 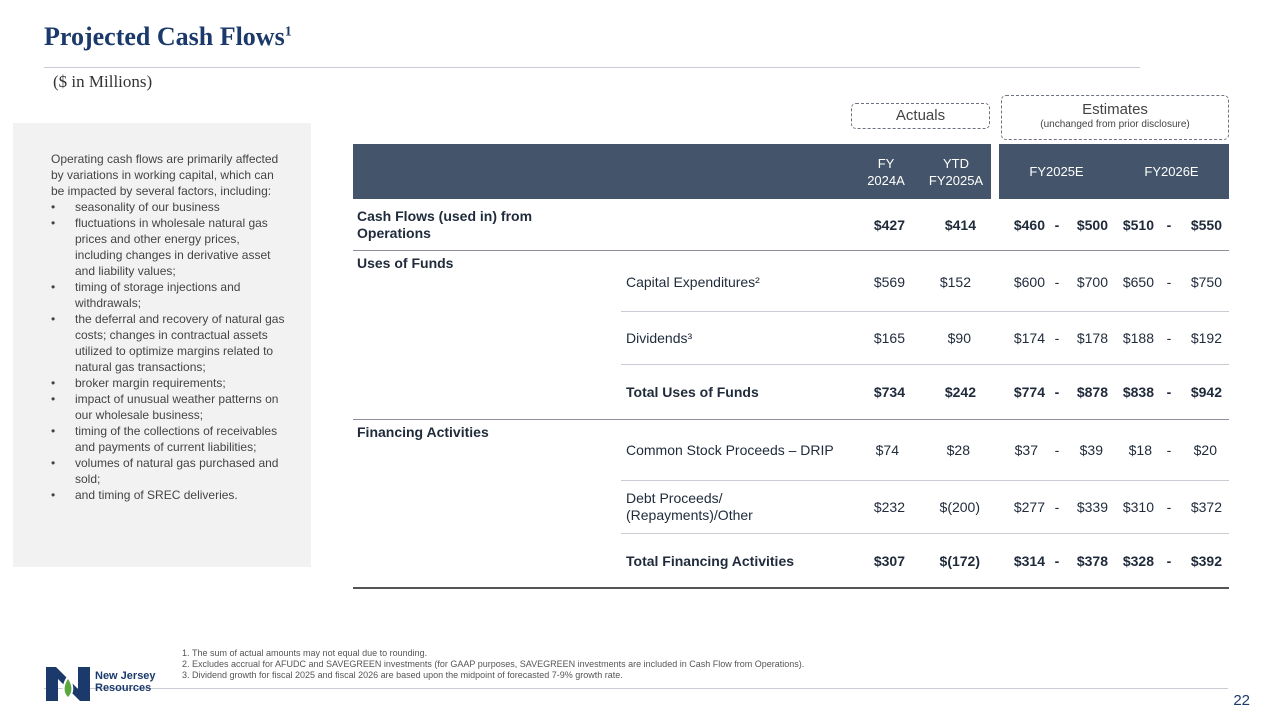 What do you see at coordinates (405, 263) in the screenshot?
I see `section-title-uses: Uses of Funds` at bounding box center [405, 263].